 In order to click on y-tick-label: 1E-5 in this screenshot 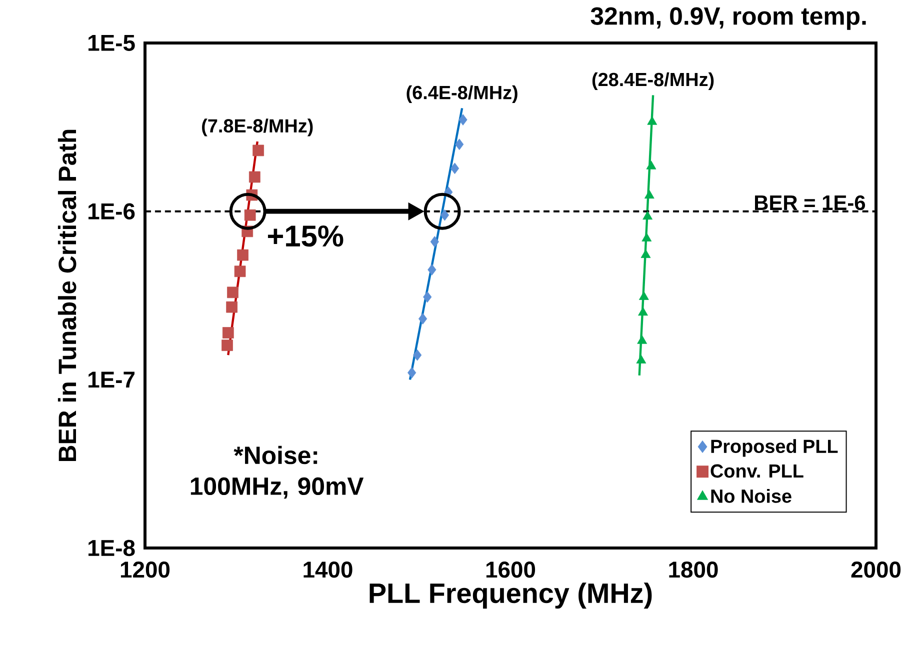, I will do `click(111, 43)`.